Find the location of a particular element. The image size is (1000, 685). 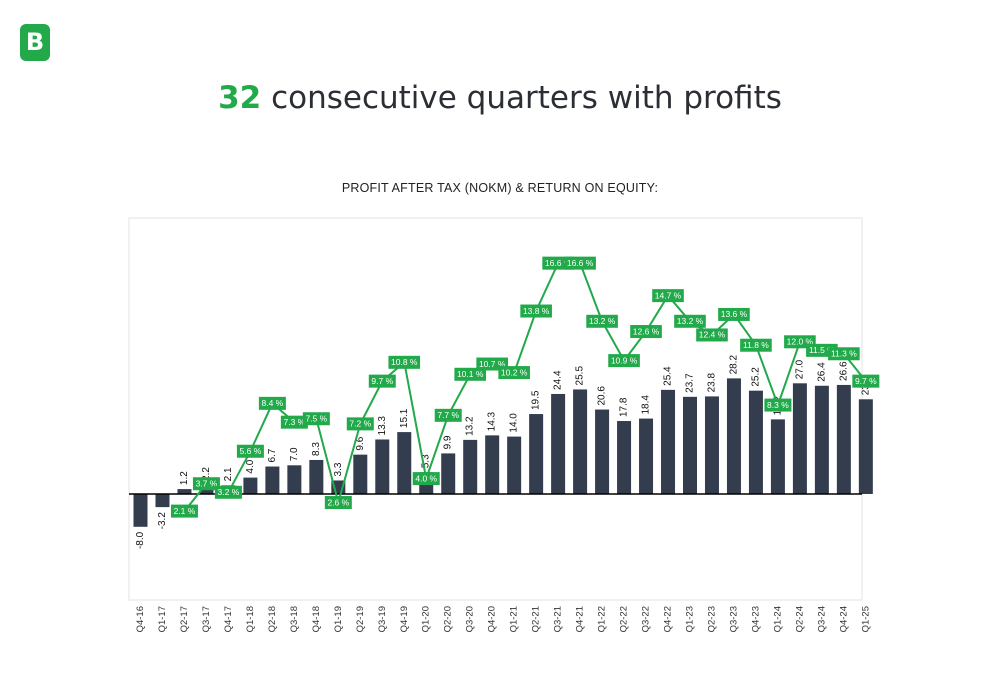

roe-value-label: 3.2 % is located at coordinates (229, 492).